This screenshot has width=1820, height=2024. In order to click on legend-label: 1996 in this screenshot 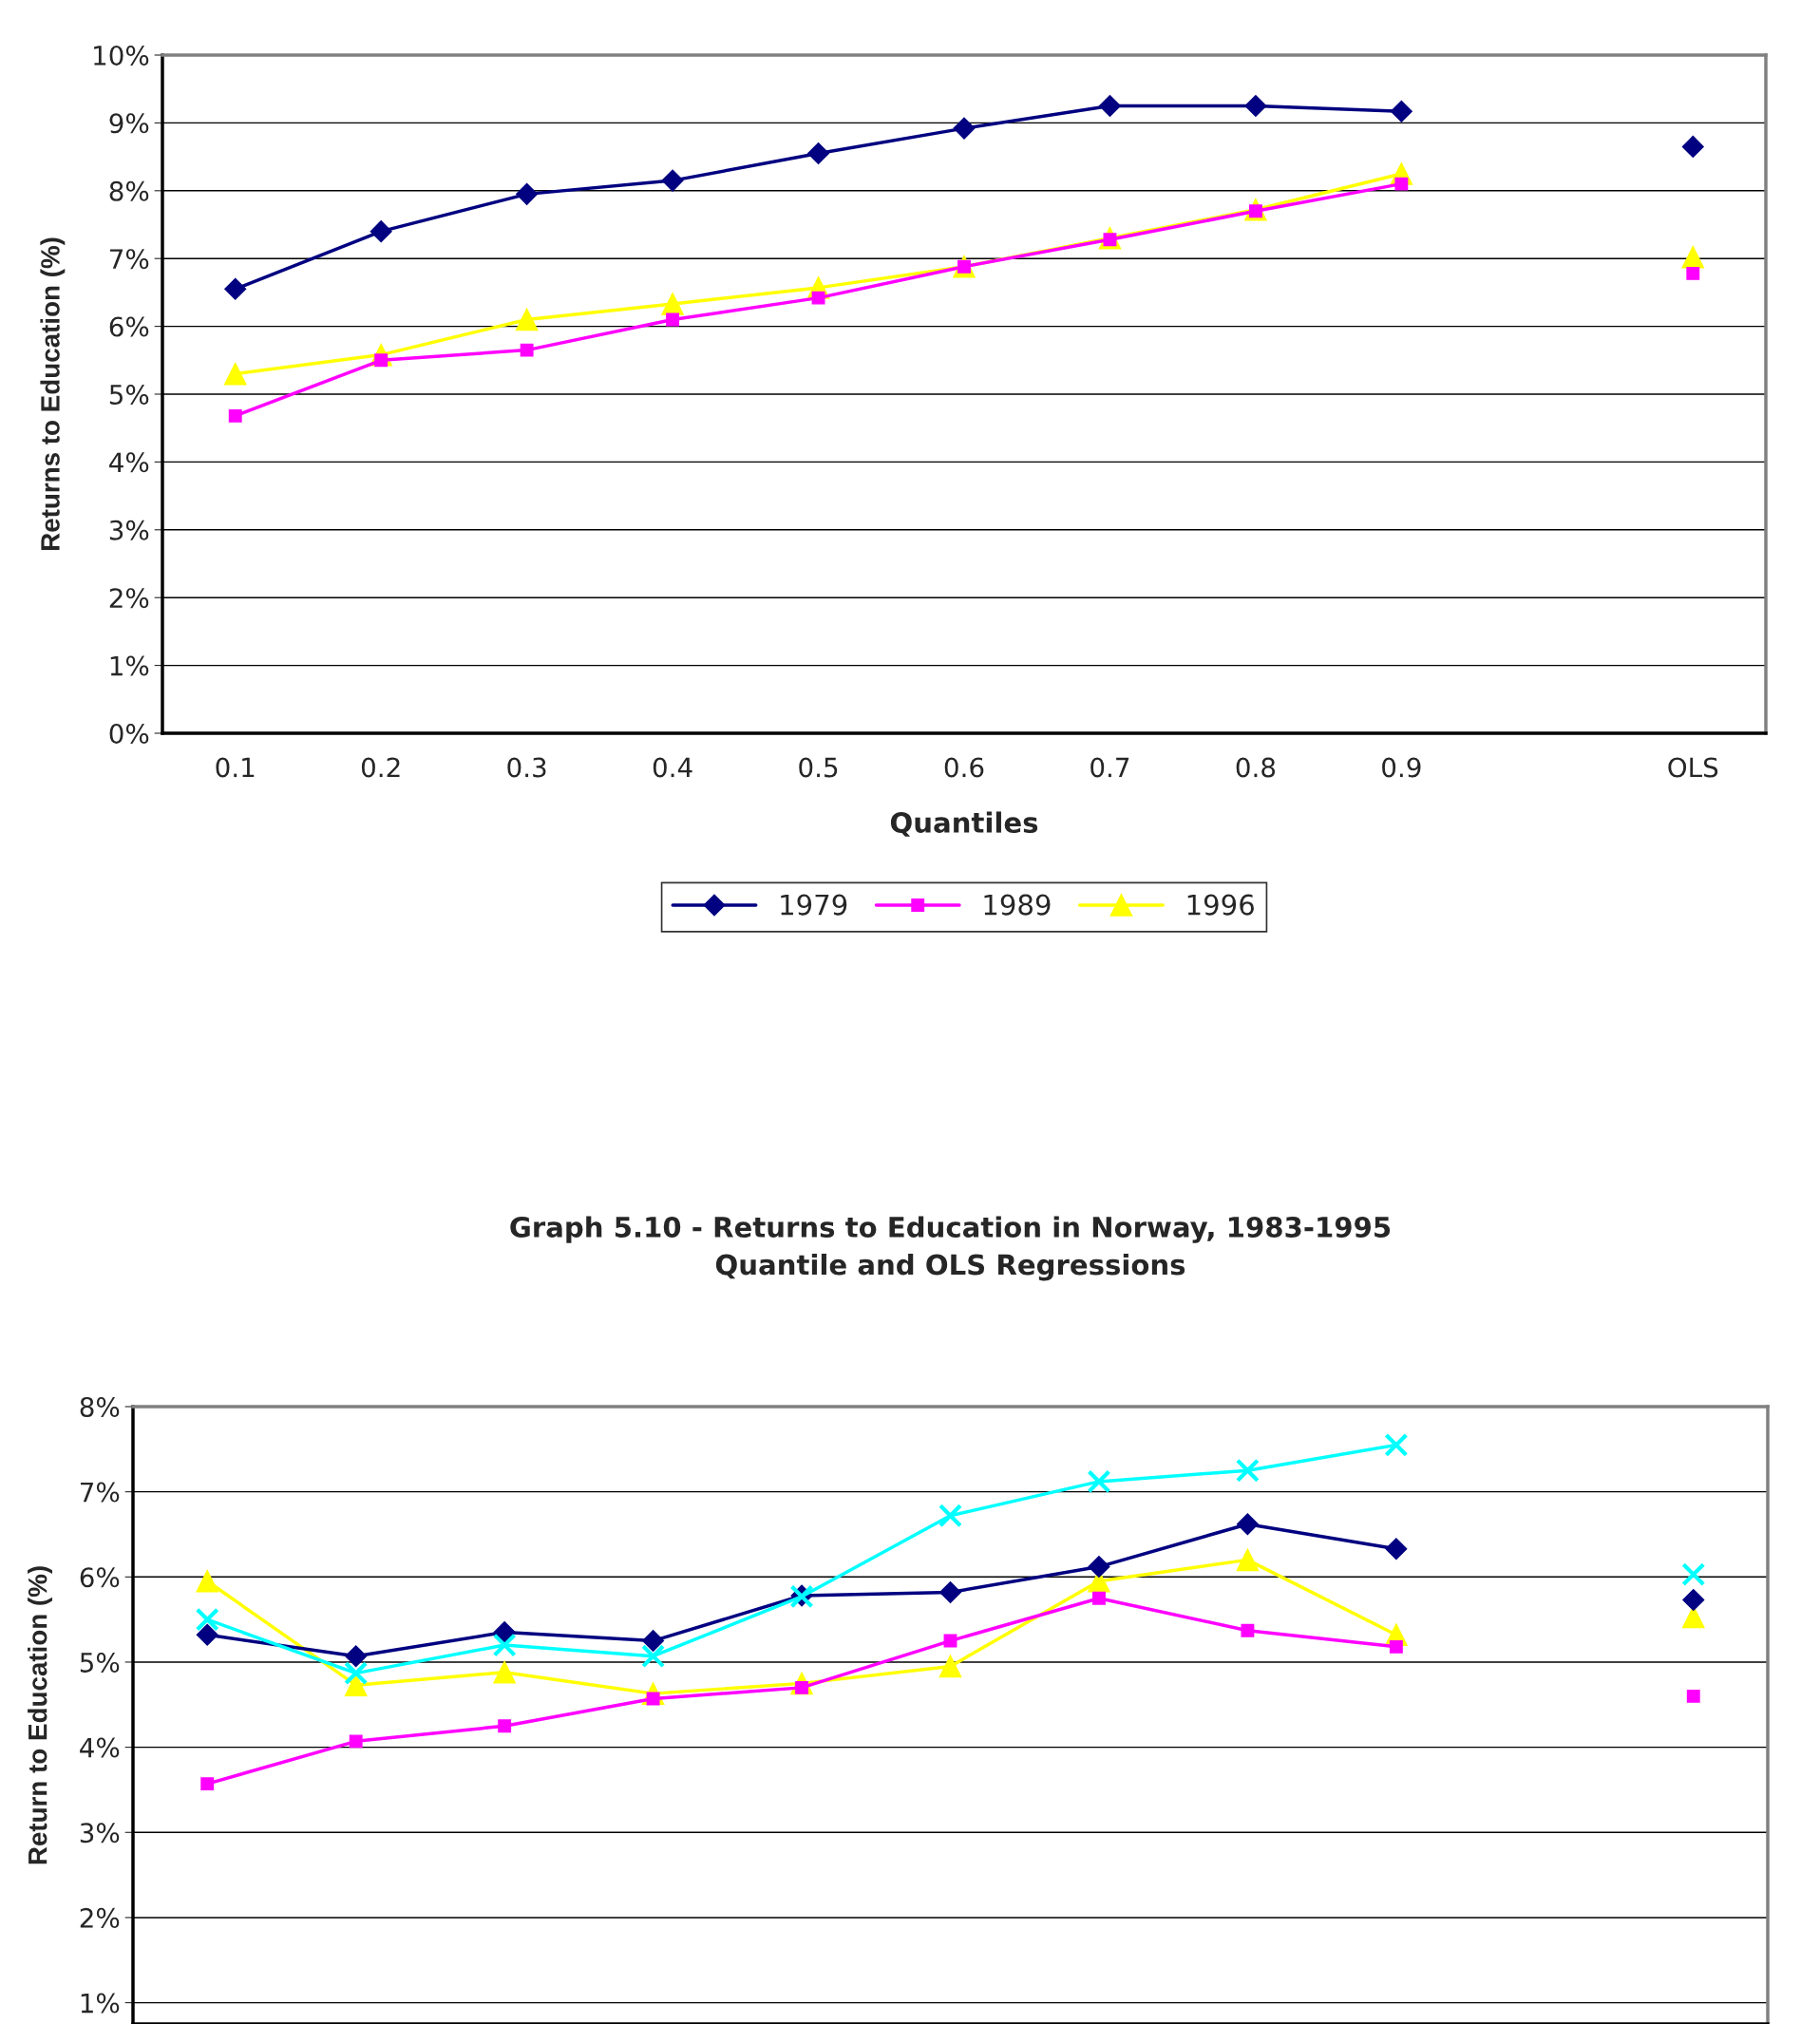, I will do `click(1220, 905)`.